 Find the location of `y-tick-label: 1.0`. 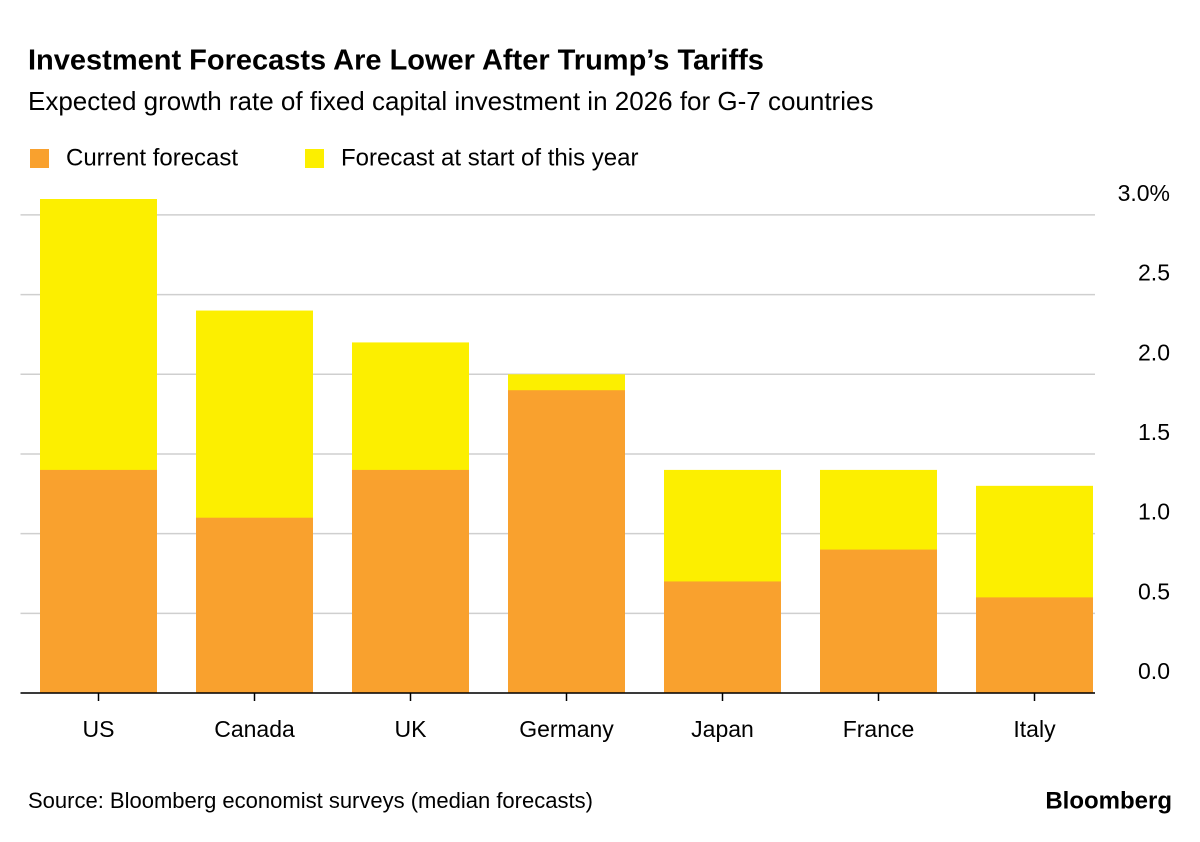

y-tick-label: 1.0 is located at coordinates (1154, 512).